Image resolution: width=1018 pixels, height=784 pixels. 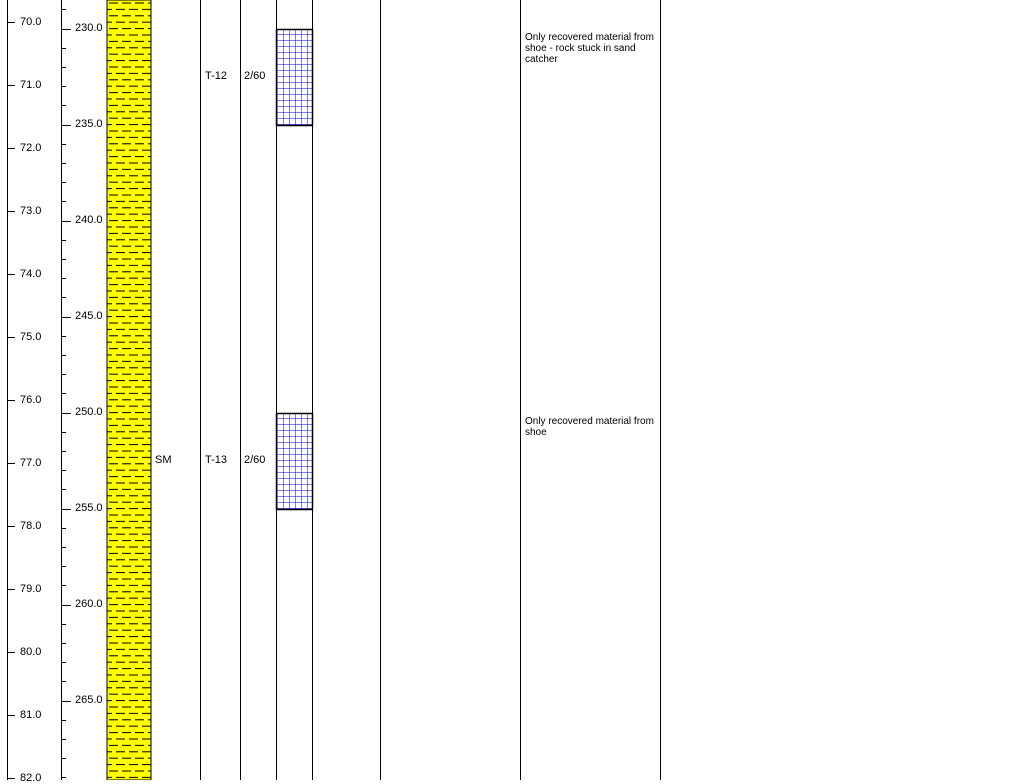 I want to click on depth-m-tick-label: 74.0, so click(x=31, y=273).